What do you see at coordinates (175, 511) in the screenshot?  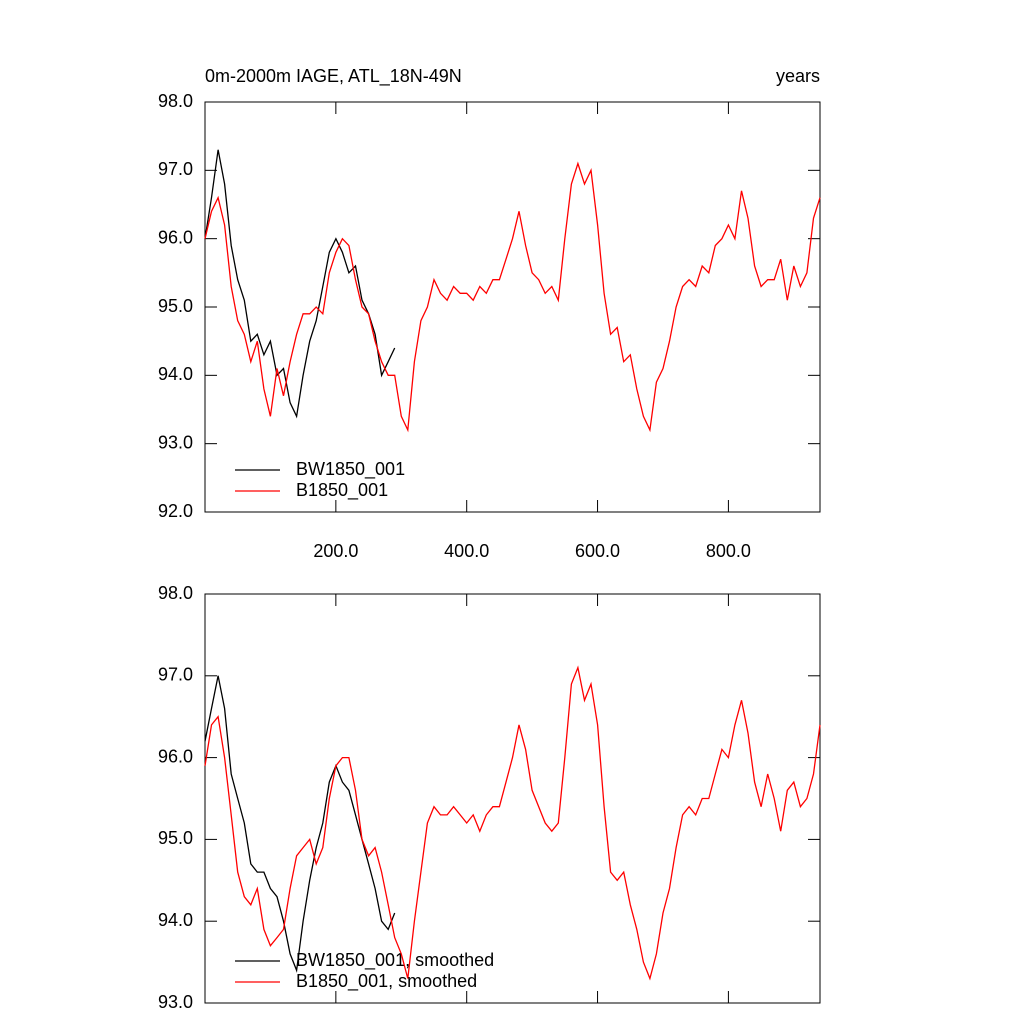 I see `y-tick-label: 92.0` at bounding box center [175, 511].